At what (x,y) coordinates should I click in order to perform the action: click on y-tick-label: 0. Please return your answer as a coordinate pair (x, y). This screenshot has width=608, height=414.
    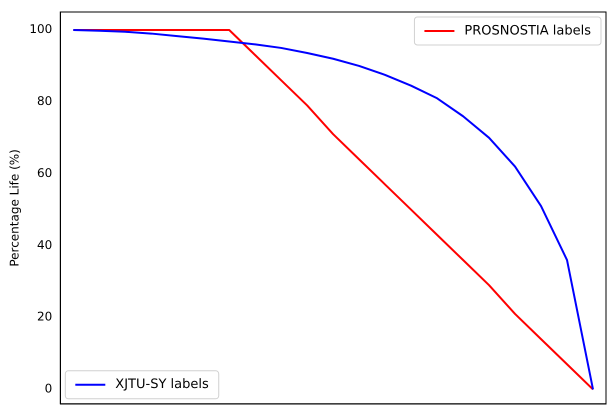
    Looking at the image, I should click on (48, 389).